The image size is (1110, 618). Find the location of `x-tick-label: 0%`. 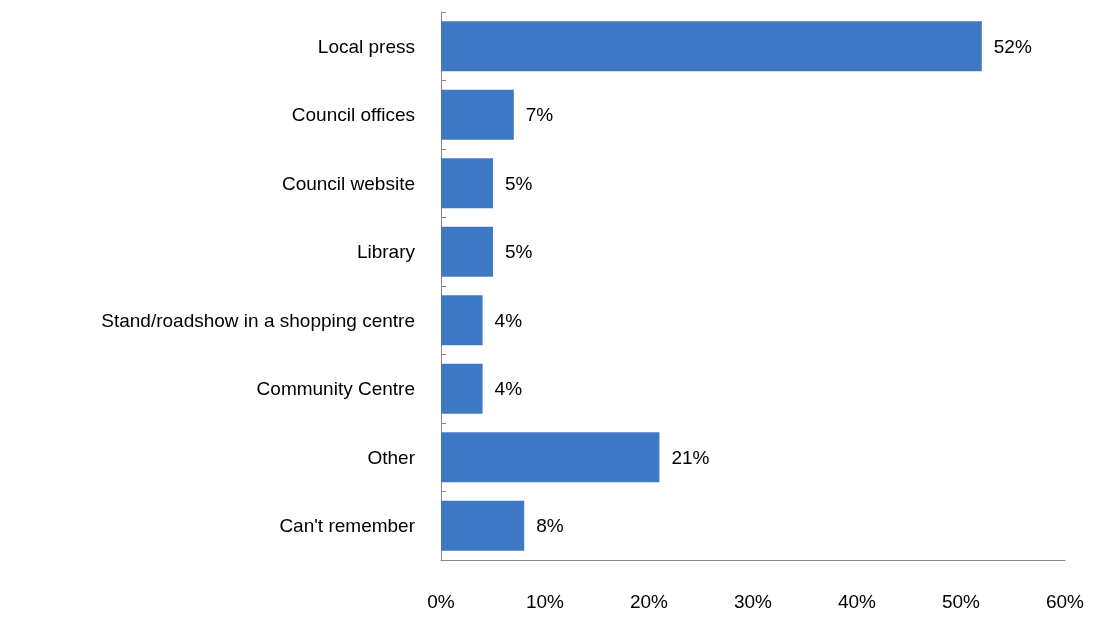

x-tick-label: 0% is located at coordinates (441, 601).